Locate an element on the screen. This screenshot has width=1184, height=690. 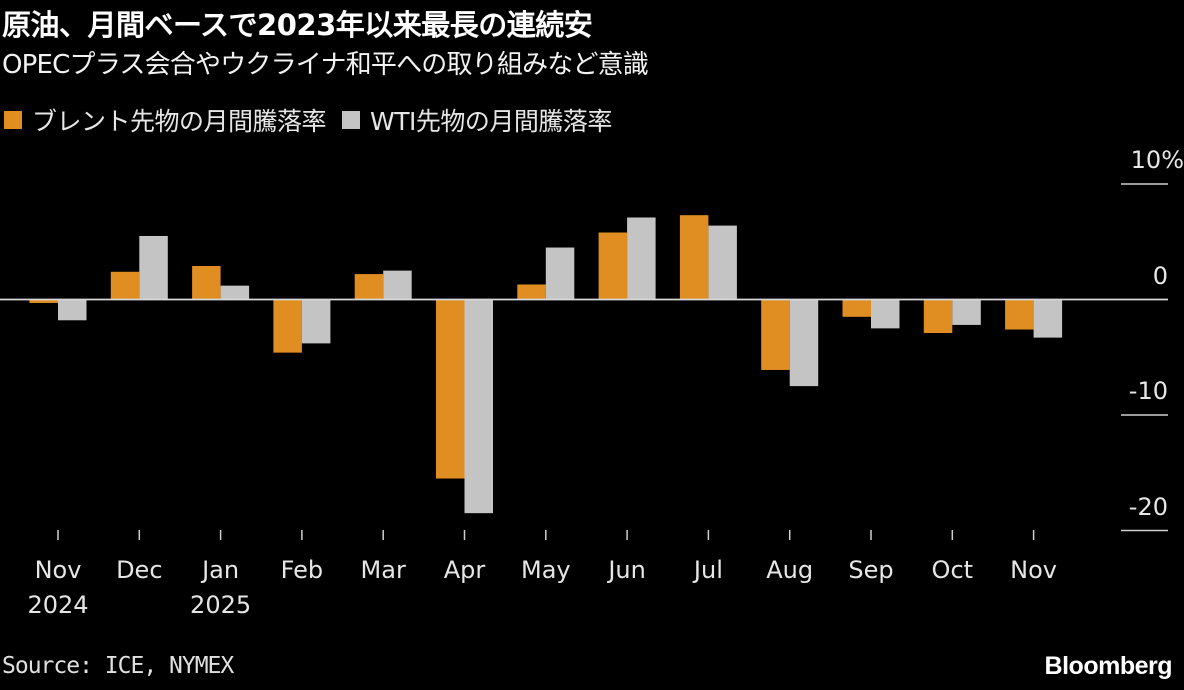
legend-label-brent: ブレント先物の月間騰落率 is located at coordinates (179, 121).